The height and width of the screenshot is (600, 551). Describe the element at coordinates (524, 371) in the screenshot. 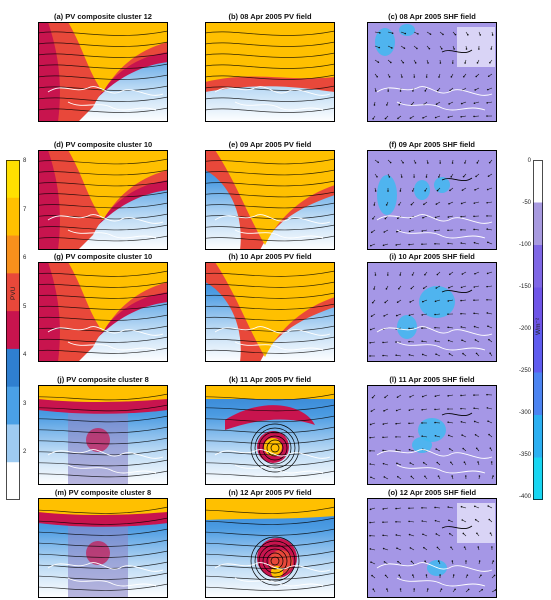

I see `shf-colorbar-tick: -250` at that location.